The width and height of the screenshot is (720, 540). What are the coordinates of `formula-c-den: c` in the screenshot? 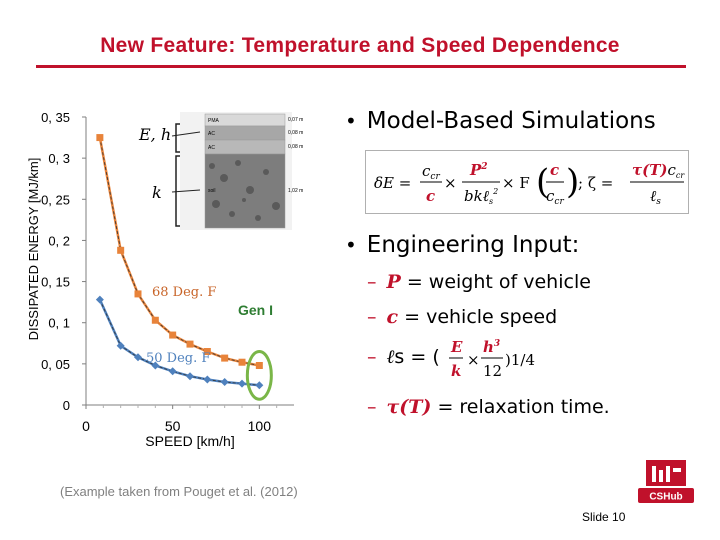 It's located at (430, 196).